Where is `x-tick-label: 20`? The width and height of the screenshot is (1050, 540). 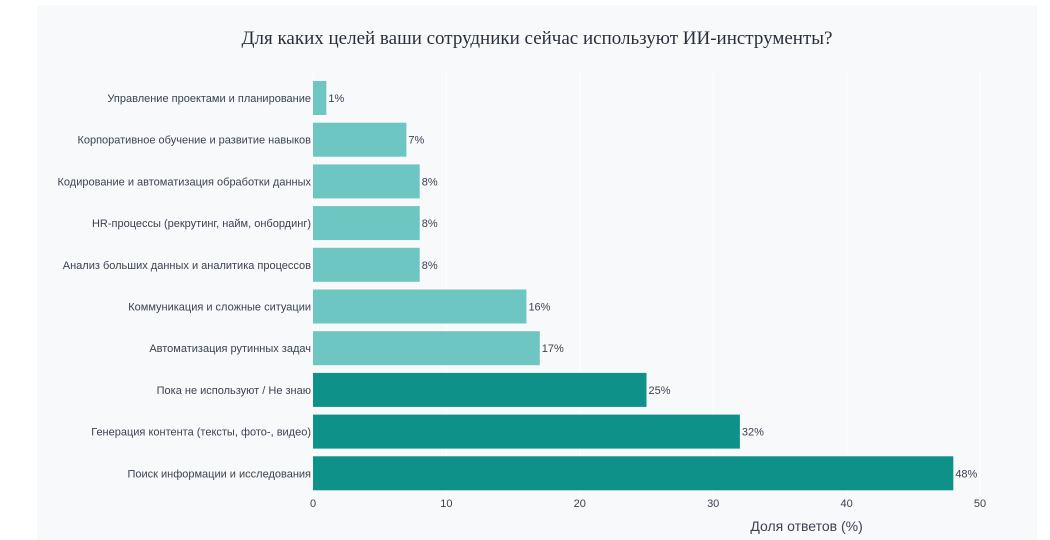
x-tick-label: 20 is located at coordinates (580, 504).